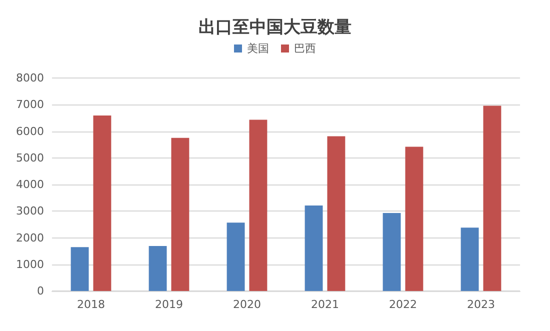 The width and height of the screenshot is (550, 331). Describe the element at coordinates (481, 304) in the screenshot. I see `x-tick-label: 2023` at that location.